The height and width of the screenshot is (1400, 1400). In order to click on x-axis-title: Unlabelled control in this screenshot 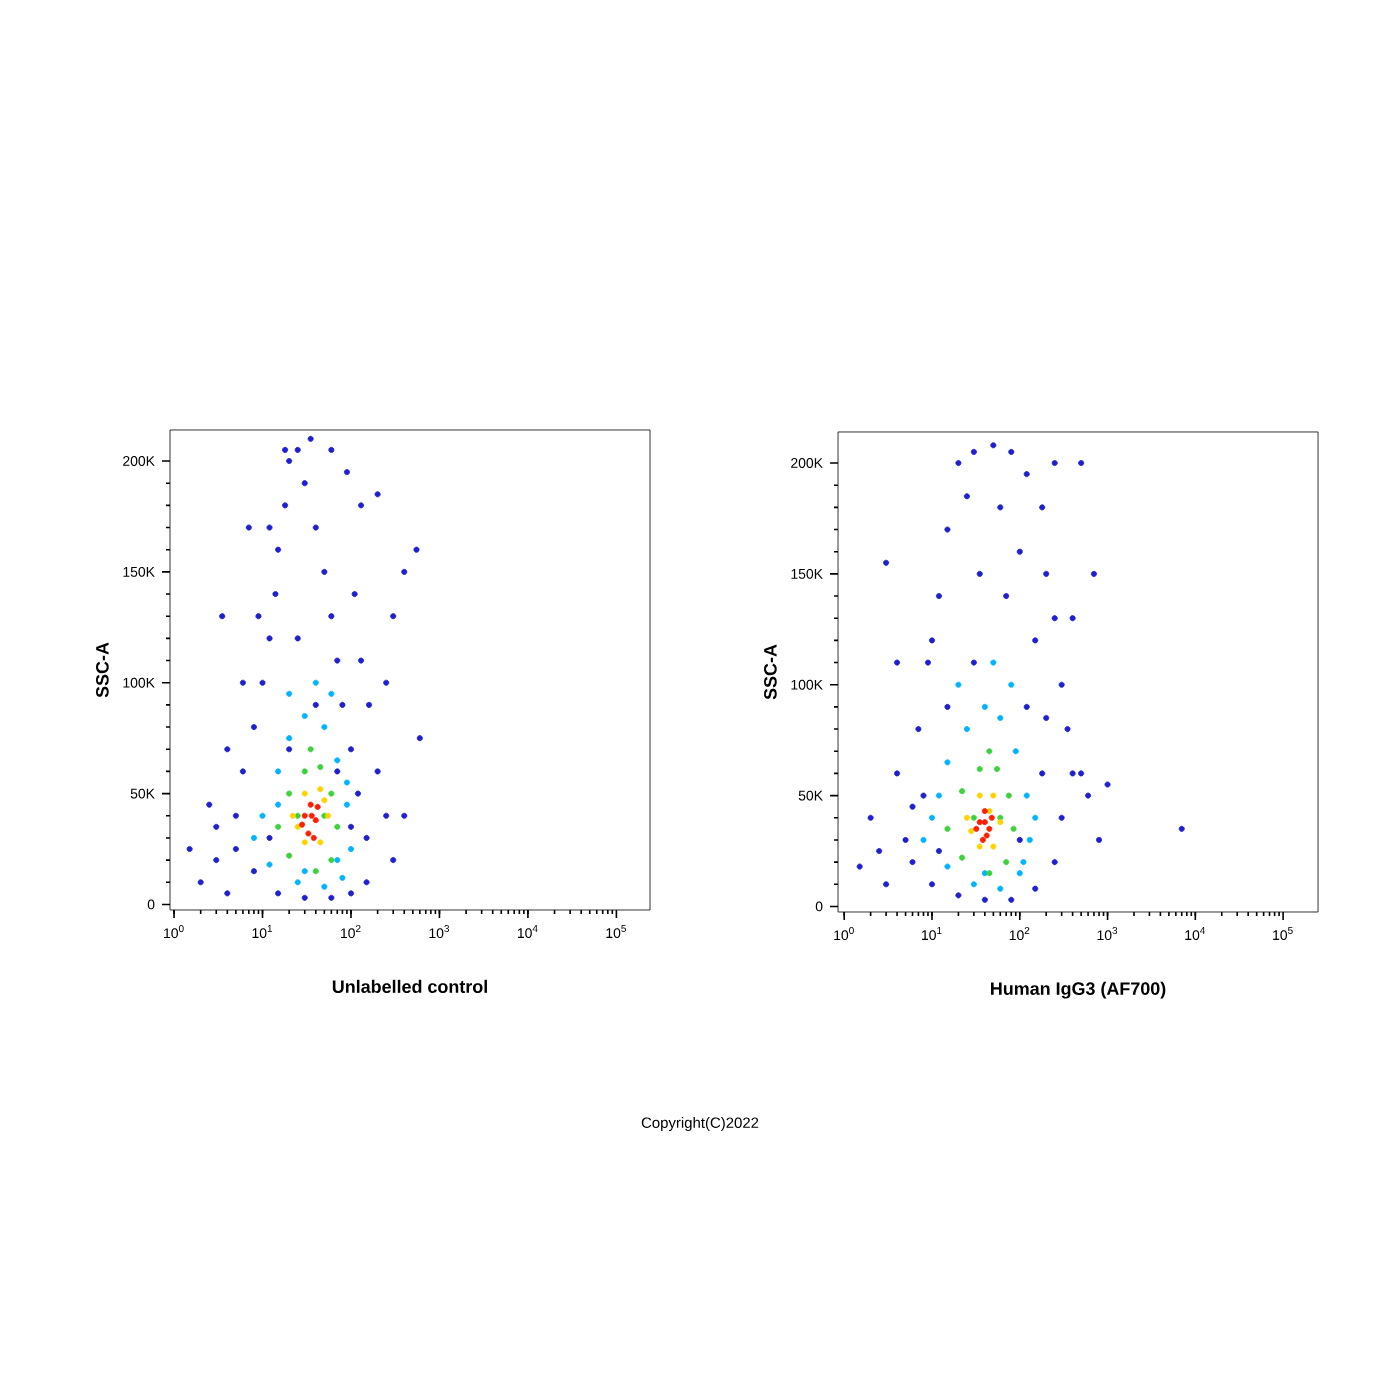, I will do `click(409, 986)`.